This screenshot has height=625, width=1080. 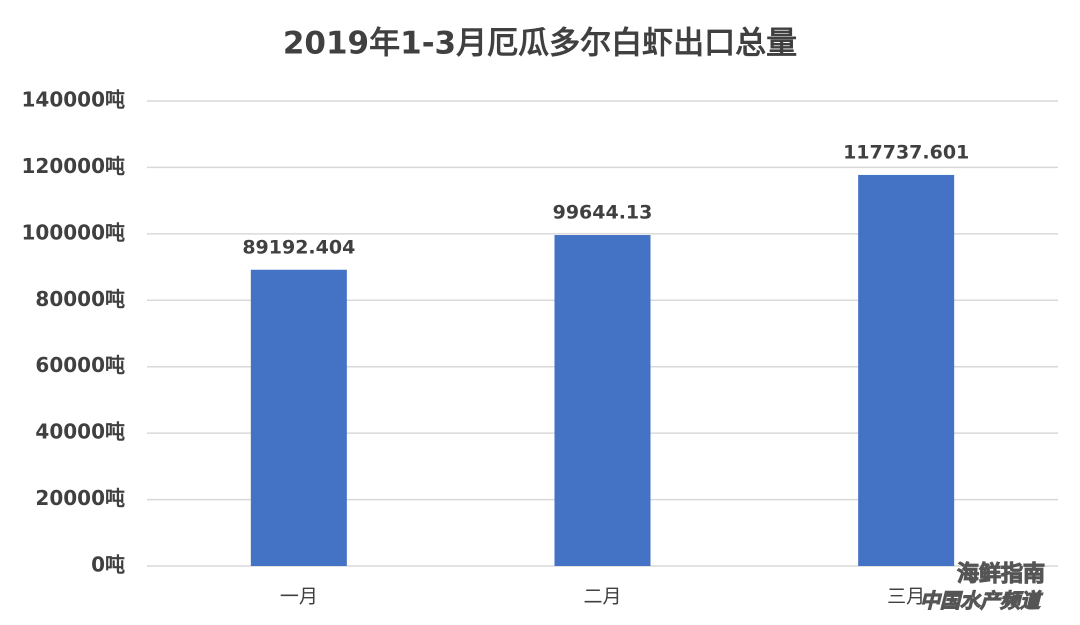 What do you see at coordinates (602, 597) in the screenshot?
I see `x-tick-label: 二月` at bounding box center [602, 597].